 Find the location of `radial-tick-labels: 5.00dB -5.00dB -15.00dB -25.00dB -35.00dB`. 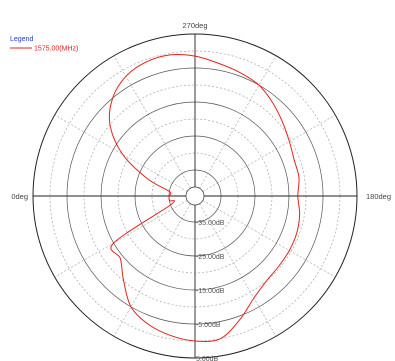

radial-tick-labels: 5.00dB -5.00dB -15.00dB -25.00dB -35.00dB is located at coordinates (210, 290).